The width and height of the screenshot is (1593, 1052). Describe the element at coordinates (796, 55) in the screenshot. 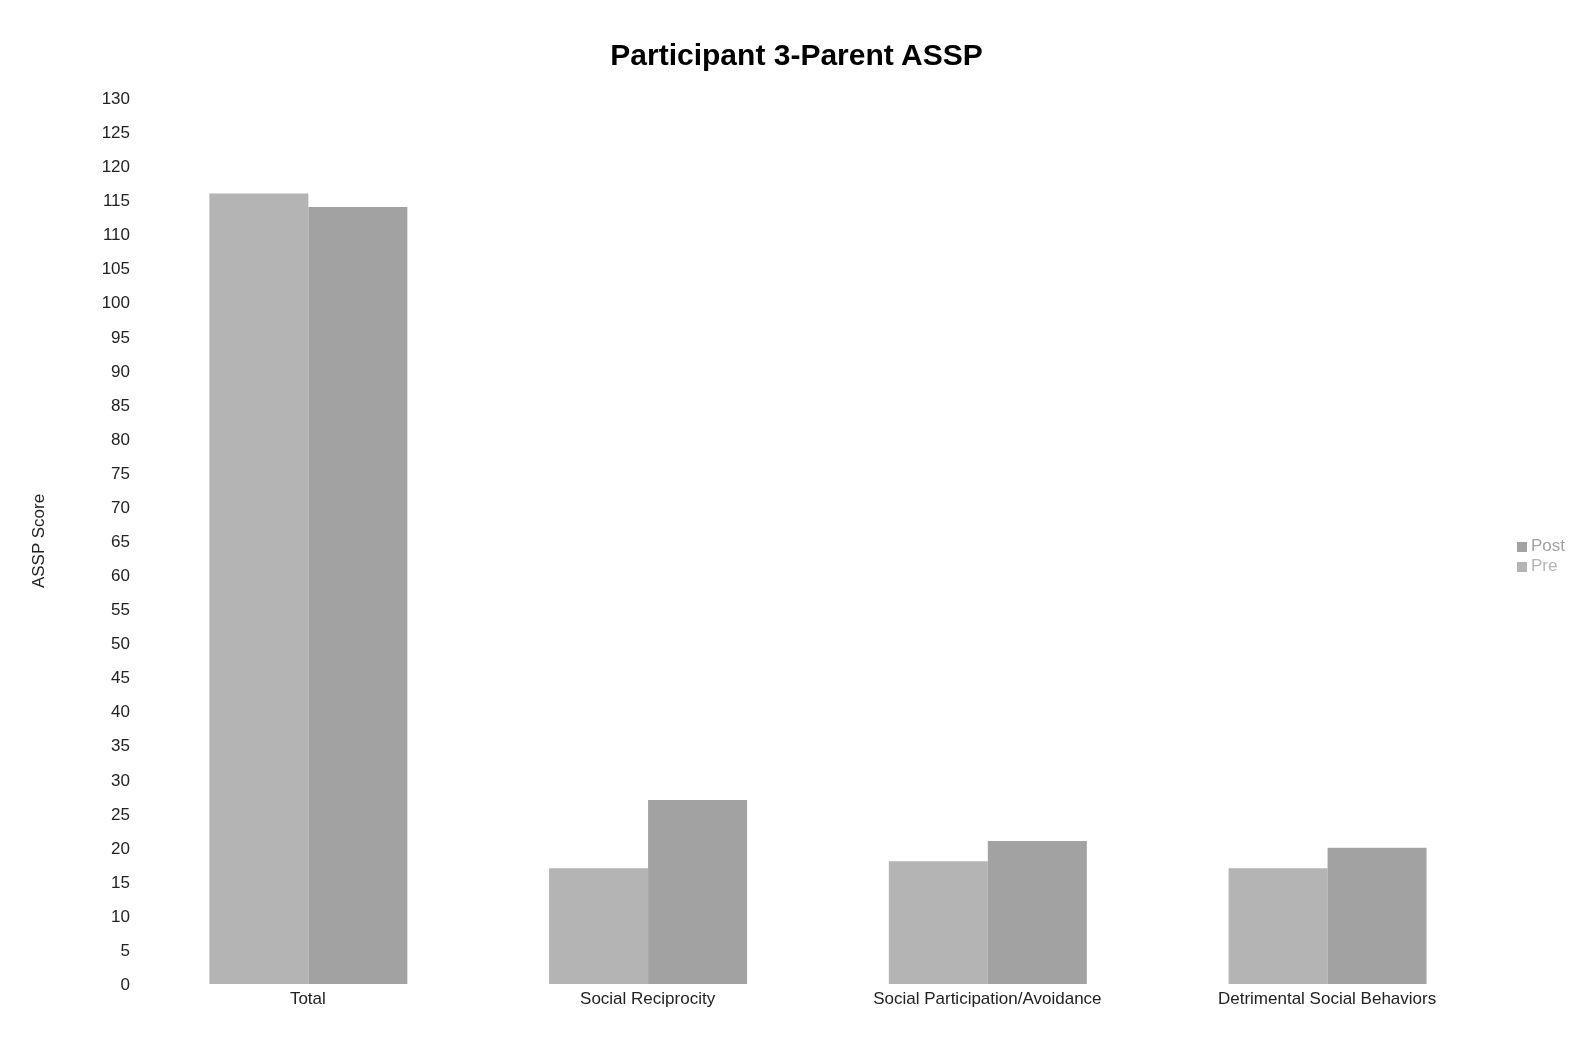

I see `chart-title: Participant 3-Parent ASSP` at that location.